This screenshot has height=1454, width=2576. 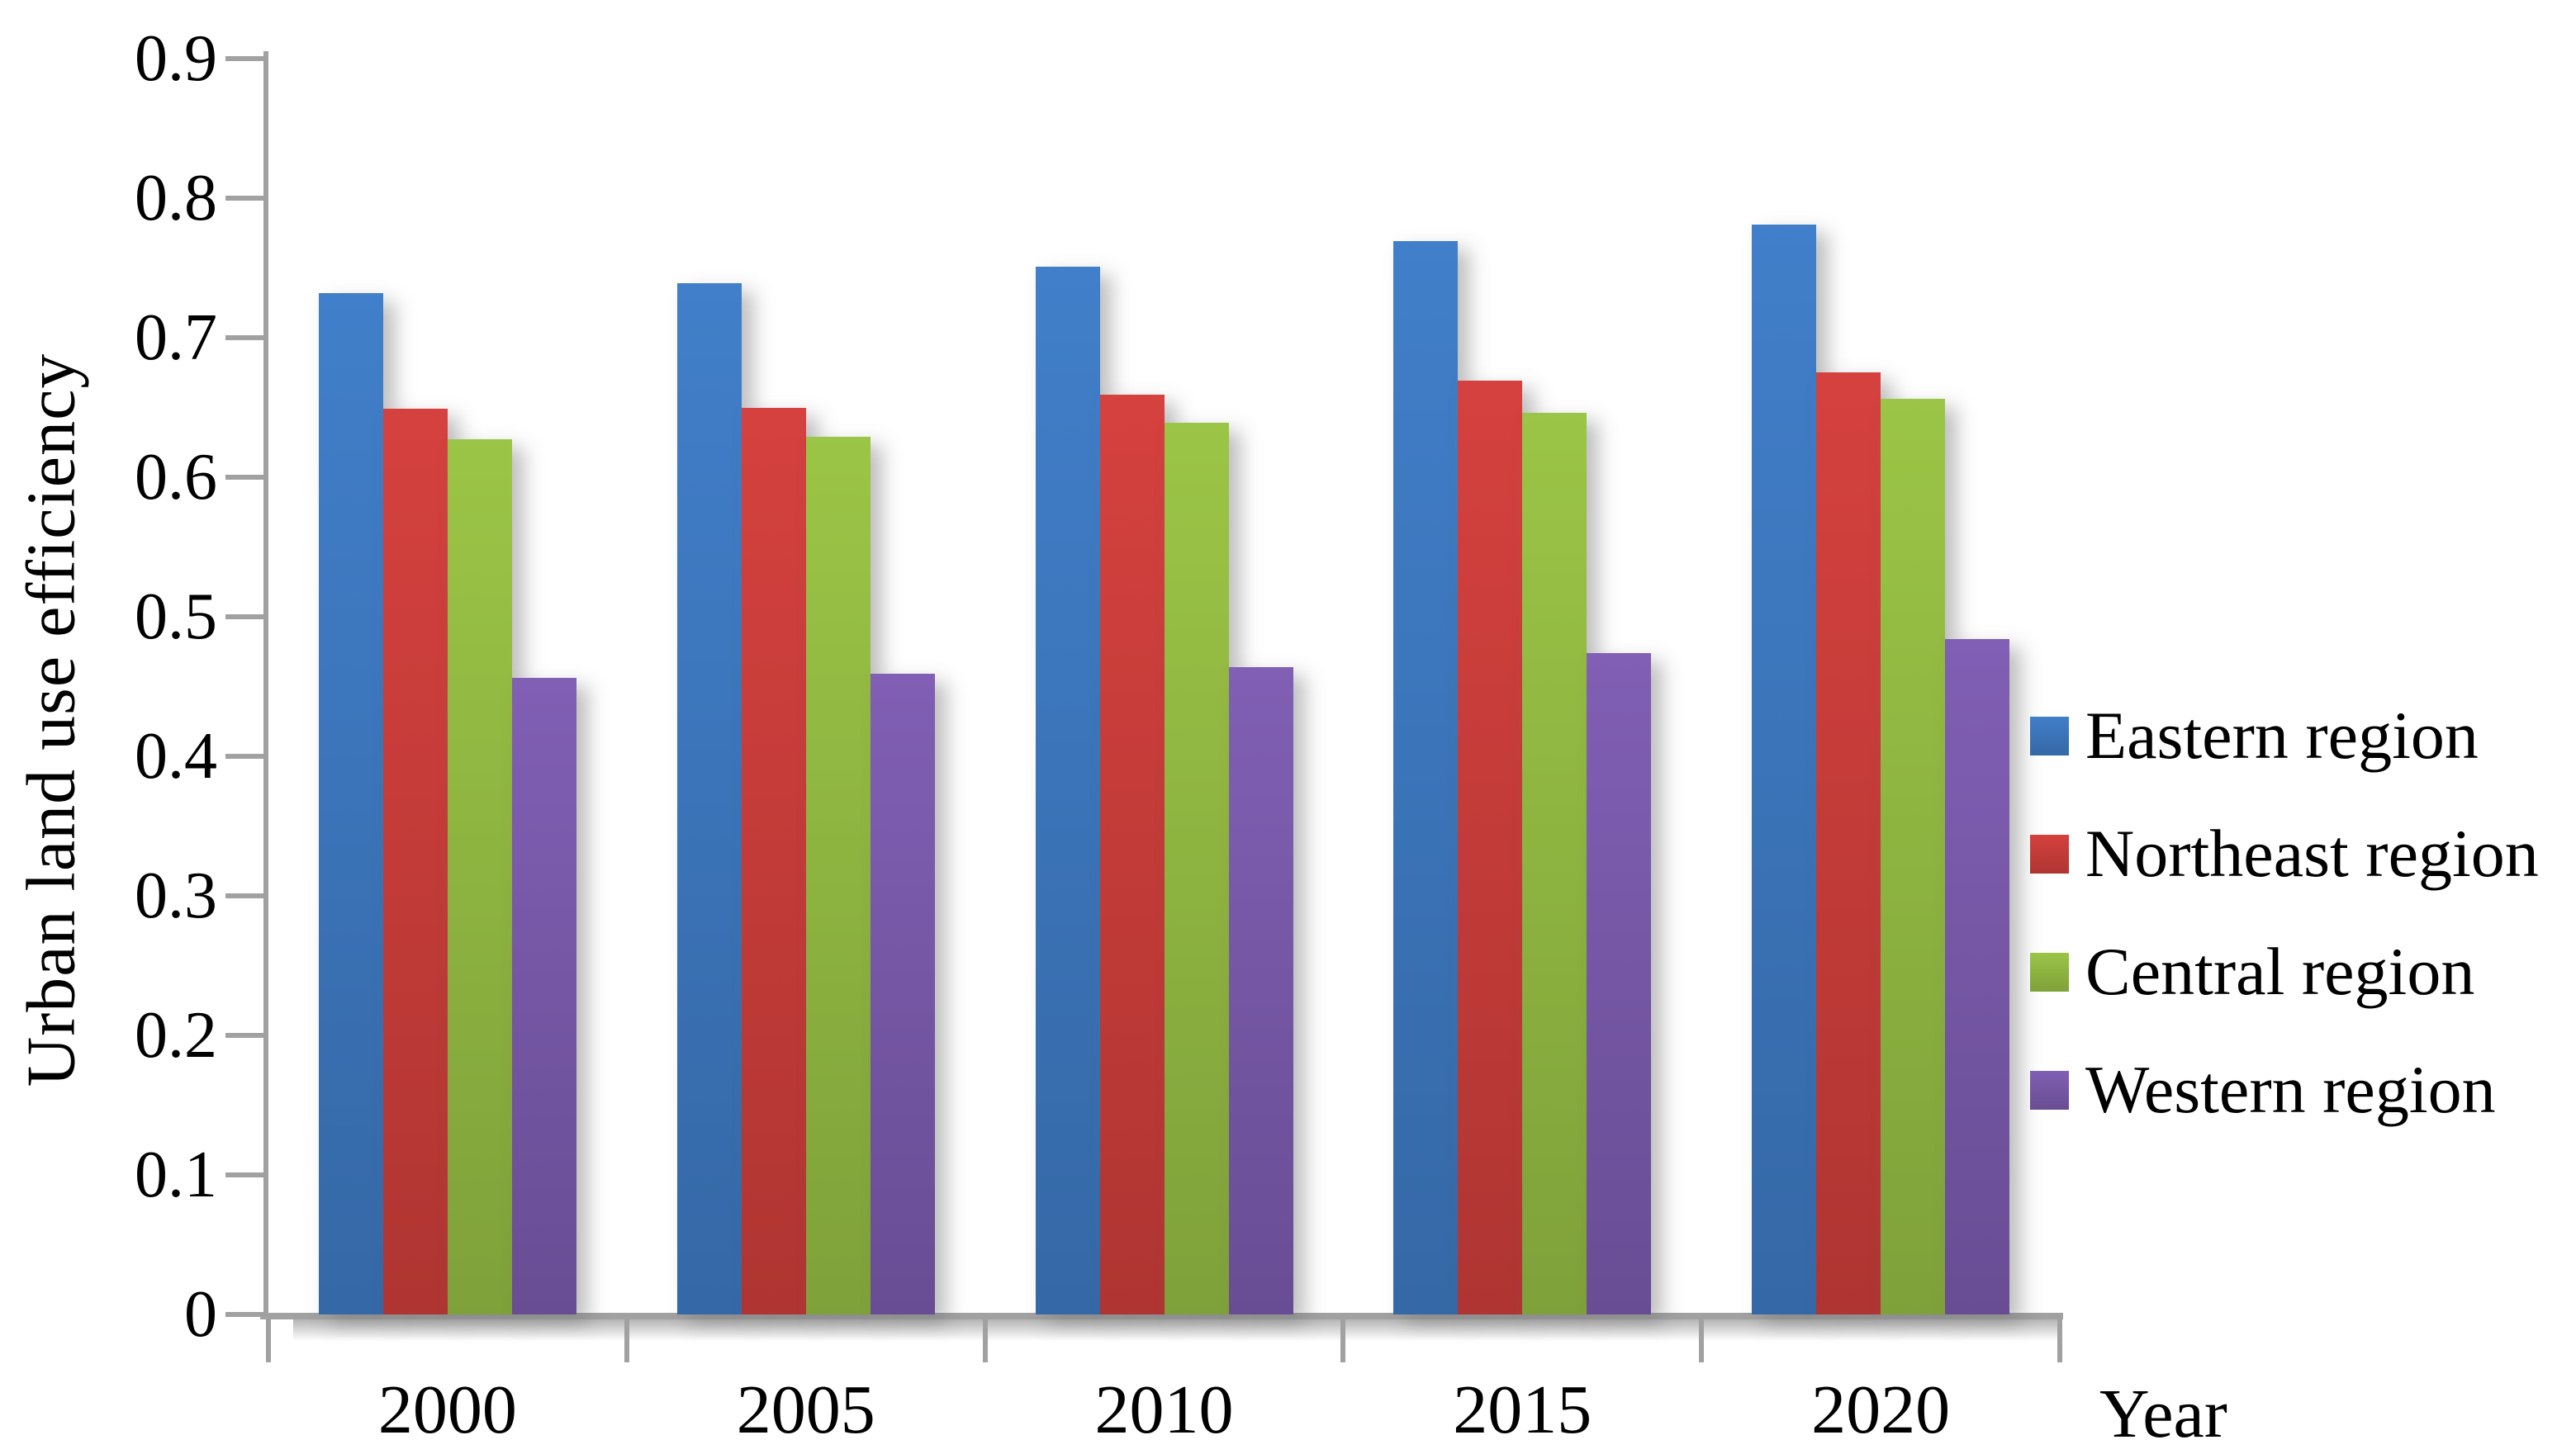 I want to click on x-tick-label: 2010, so click(x=1164, y=1409).